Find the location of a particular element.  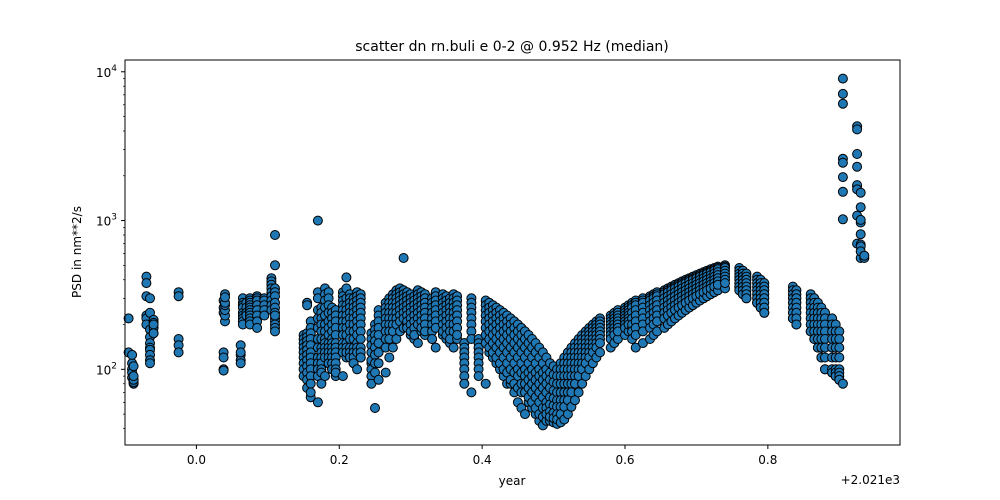

x-tick-label: 0.6 is located at coordinates (624, 460).